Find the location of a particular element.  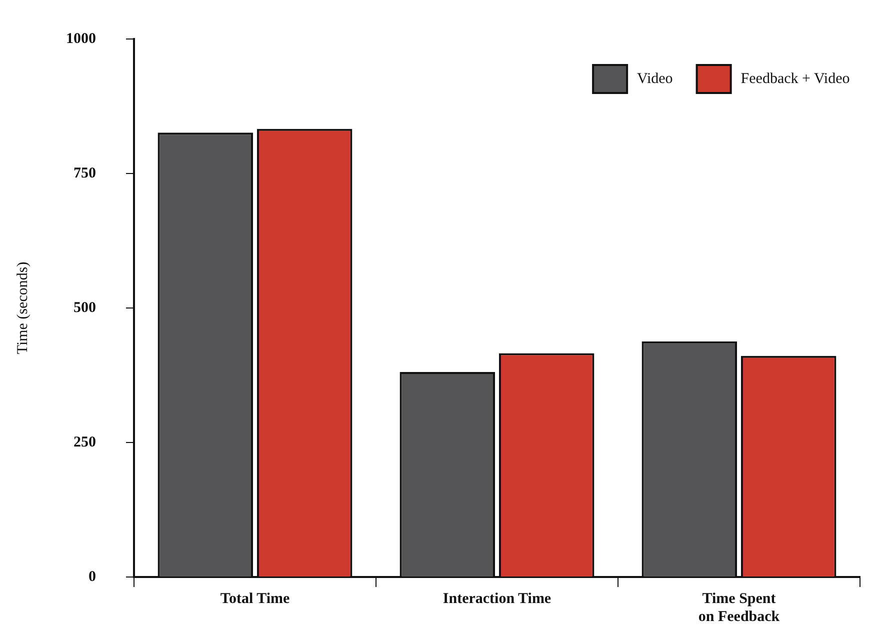

y-tick-label: 1000 is located at coordinates (81, 38).